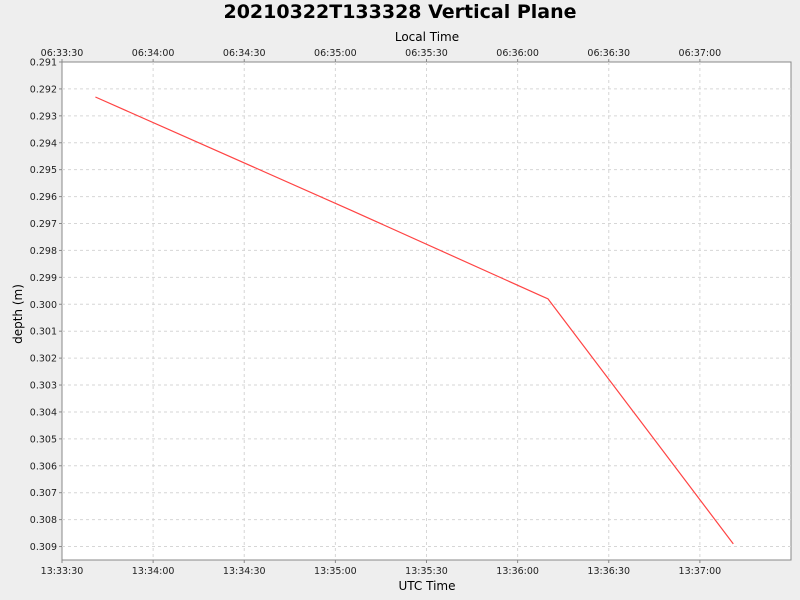 The height and width of the screenshot is (600, 800). What do you see at coordinates (62, 571) in the screenshot?
I see `x-tick-label: 13:33:30` at bounding box center [62, 571].